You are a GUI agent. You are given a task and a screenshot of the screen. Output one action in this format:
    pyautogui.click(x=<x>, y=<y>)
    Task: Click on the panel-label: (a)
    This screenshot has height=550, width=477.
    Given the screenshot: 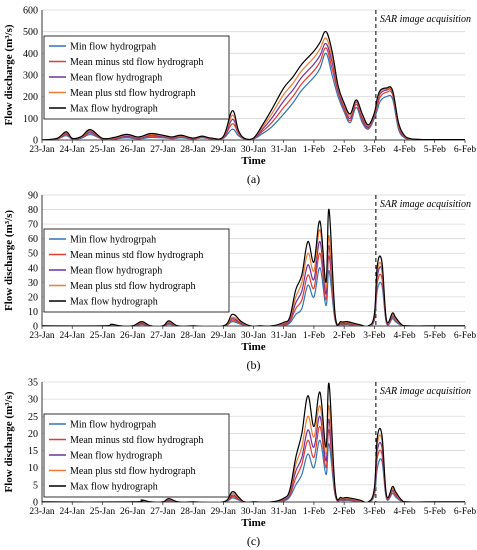 What is the action you would take?
    pyautogui.click(x=253, y=179)
    